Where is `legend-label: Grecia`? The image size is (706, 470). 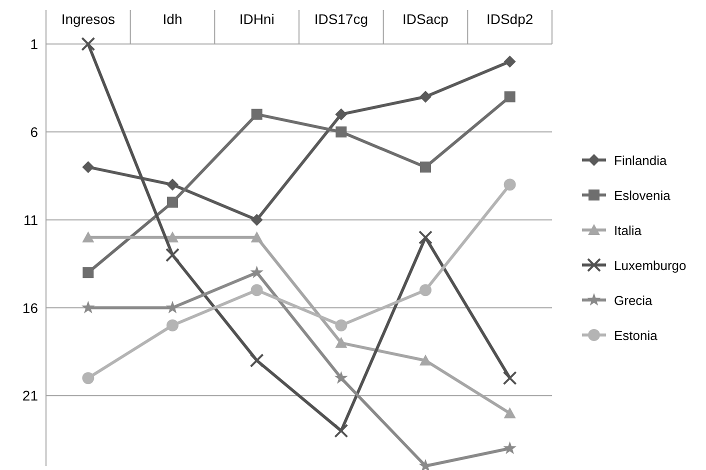
legend-label: Grecia is located at coordinates (634, 300).